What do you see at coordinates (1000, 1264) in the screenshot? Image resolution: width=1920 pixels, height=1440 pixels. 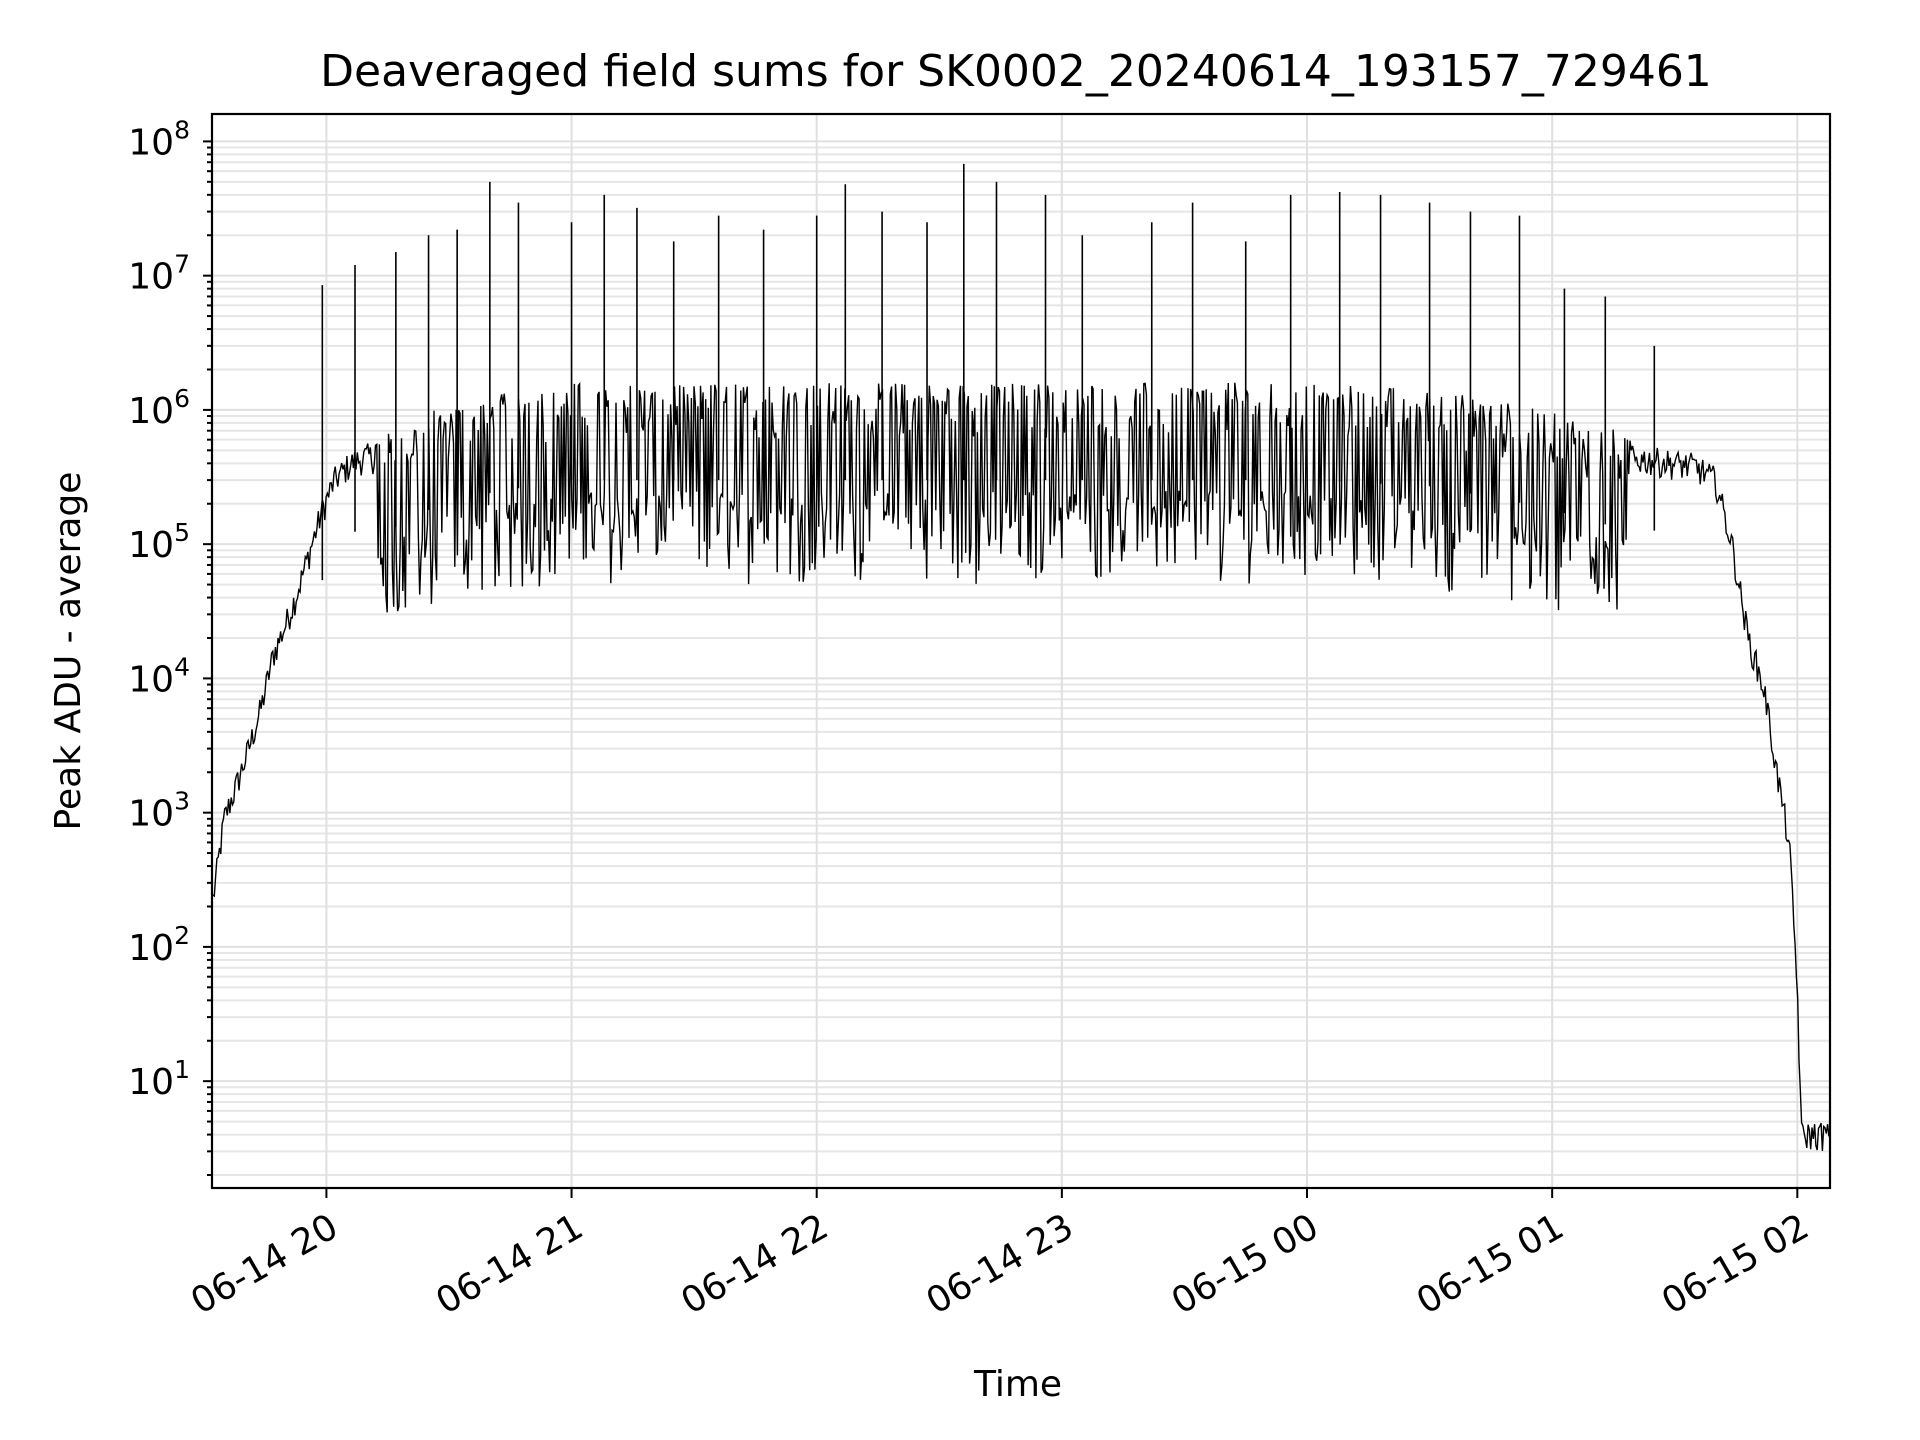 I see `x-tick-label: 06-14 23` at bounding box center [1000, 1264].